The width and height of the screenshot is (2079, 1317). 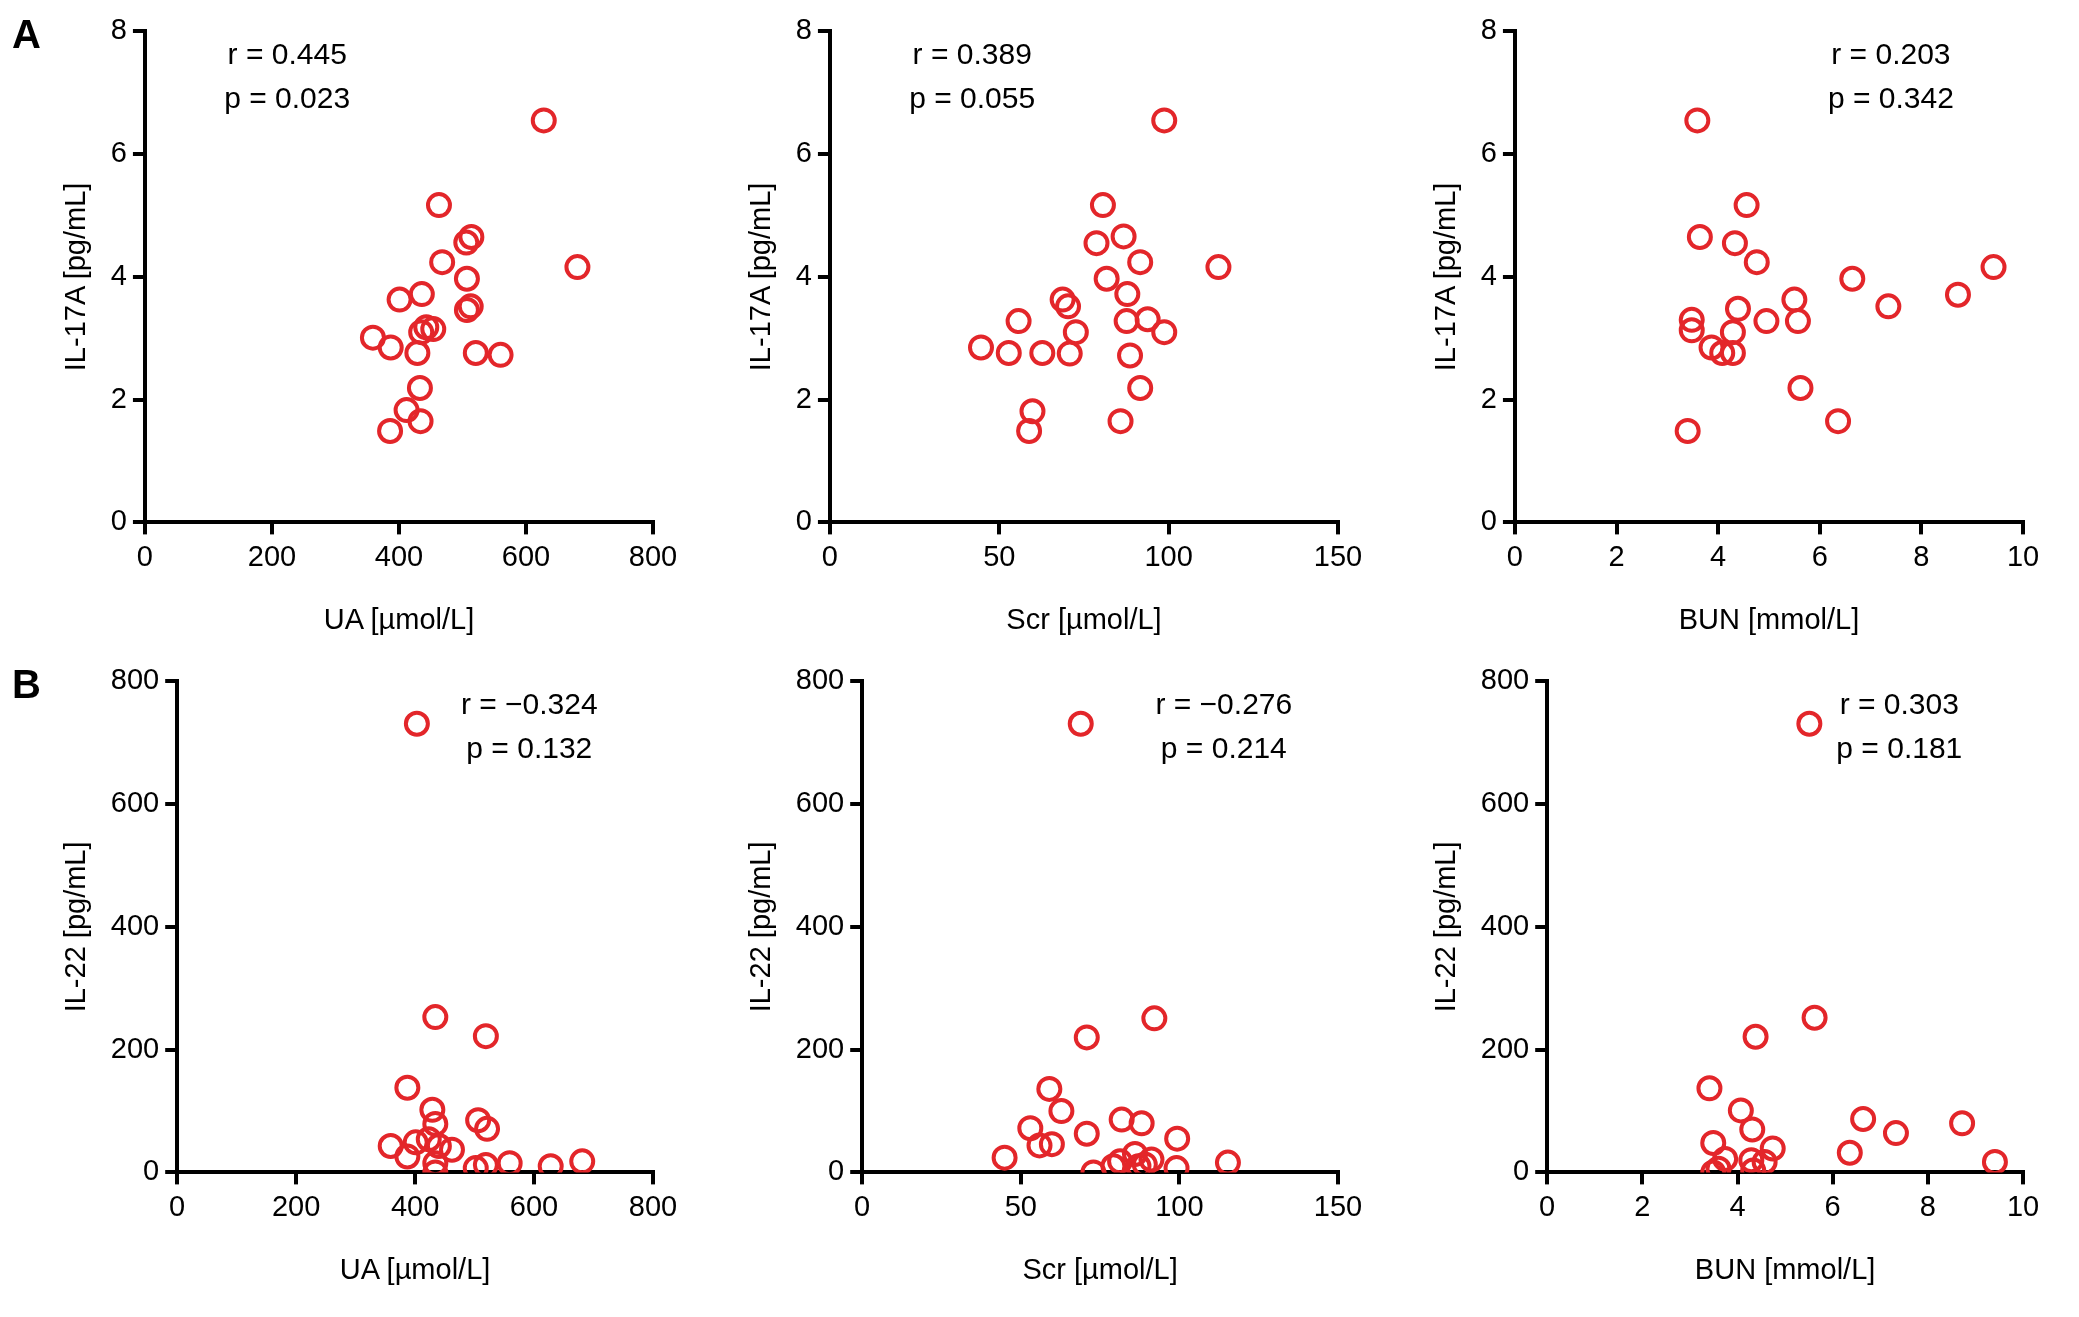 I want to click on x-tick-label: 4, so click(x=1718, y=555).